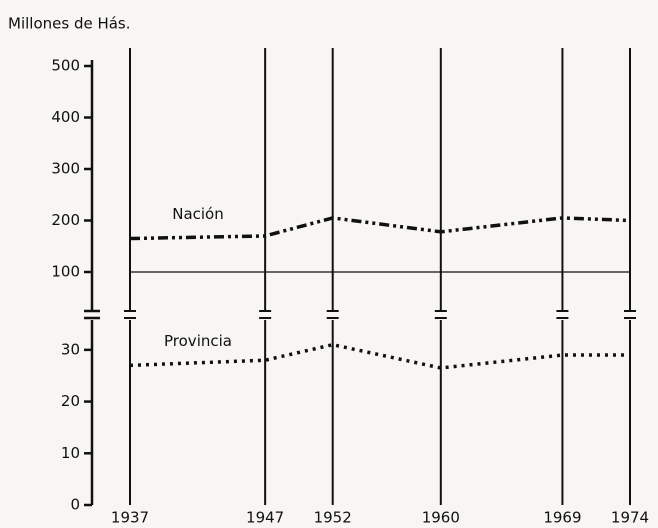 This screenshot has width=658, height=528. I want to click on series-label: Provincia, so click(198, 341).